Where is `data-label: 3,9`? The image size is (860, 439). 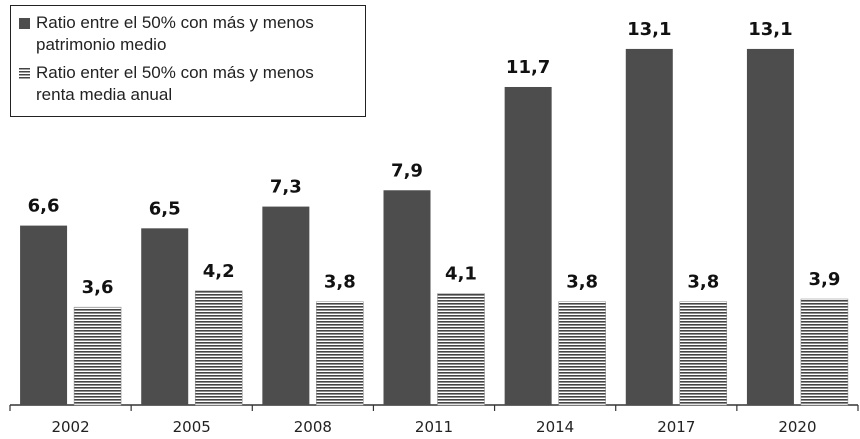
data-label: 3,9 is located at coordinates (824, 279).